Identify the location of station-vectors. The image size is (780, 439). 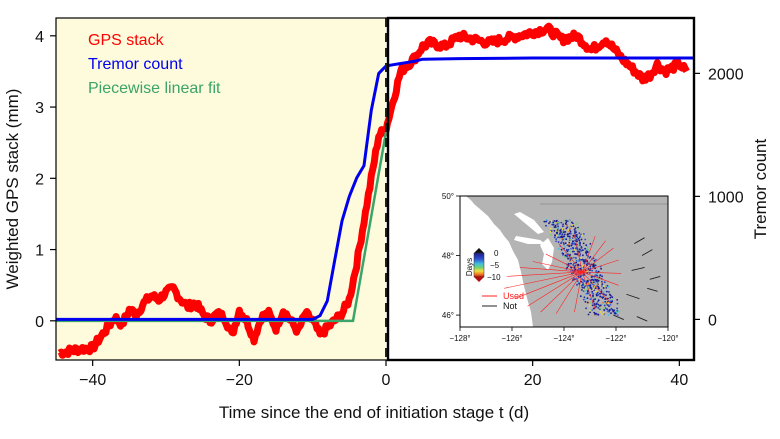
(582, 278).